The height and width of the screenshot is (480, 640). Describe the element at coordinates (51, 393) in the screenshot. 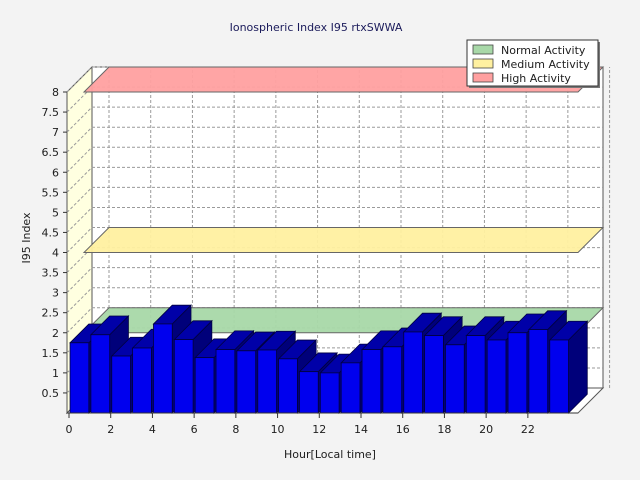

I see `y-tick-label: 0.5` at that location.